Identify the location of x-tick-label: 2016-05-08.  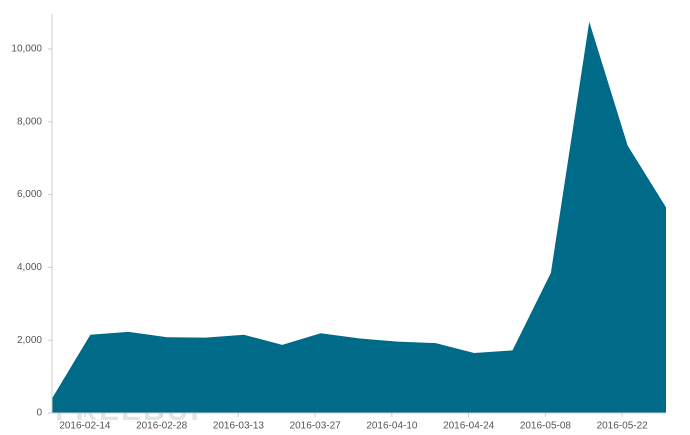
(546, 426).